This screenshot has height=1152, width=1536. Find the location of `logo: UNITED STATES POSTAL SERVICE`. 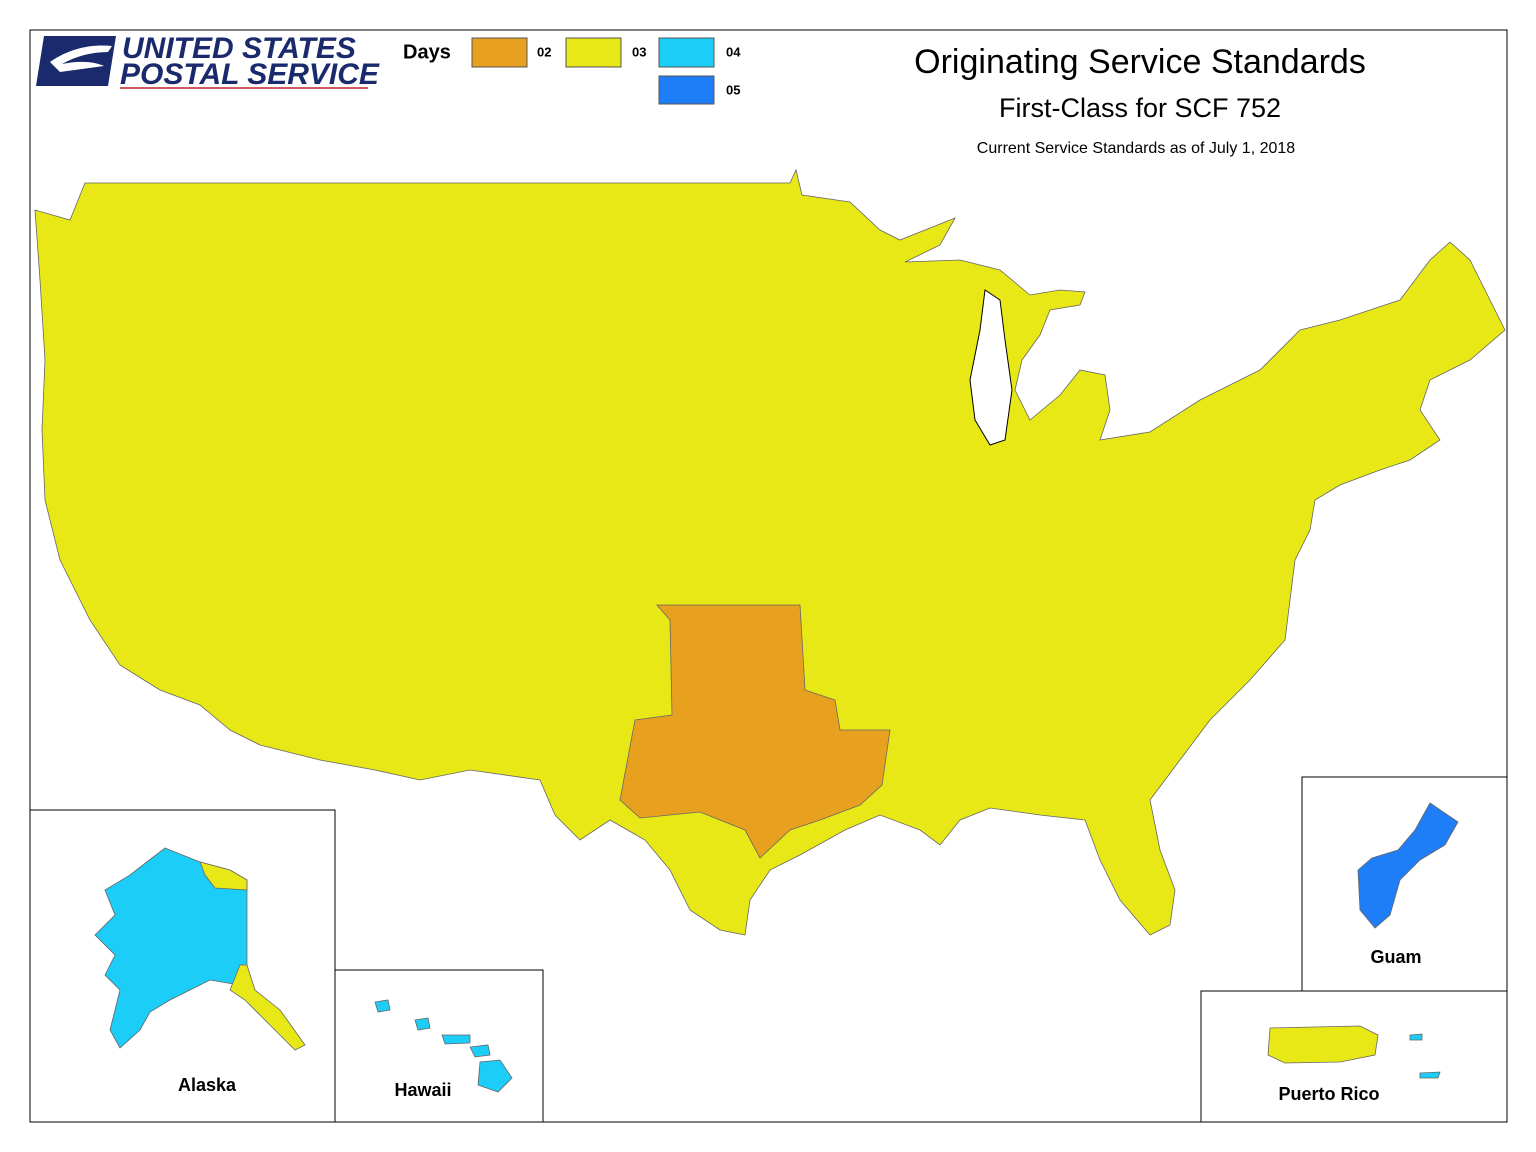

logo: UNITED STATES POSTAL SERVICE is located at coordinates (208, 61).